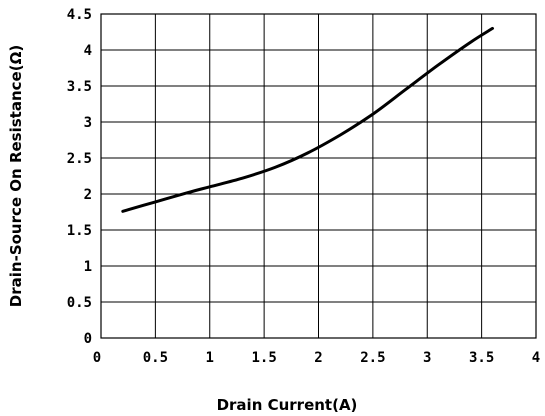  I want to click on x-tick-label: 1.5, so click(263, 358).